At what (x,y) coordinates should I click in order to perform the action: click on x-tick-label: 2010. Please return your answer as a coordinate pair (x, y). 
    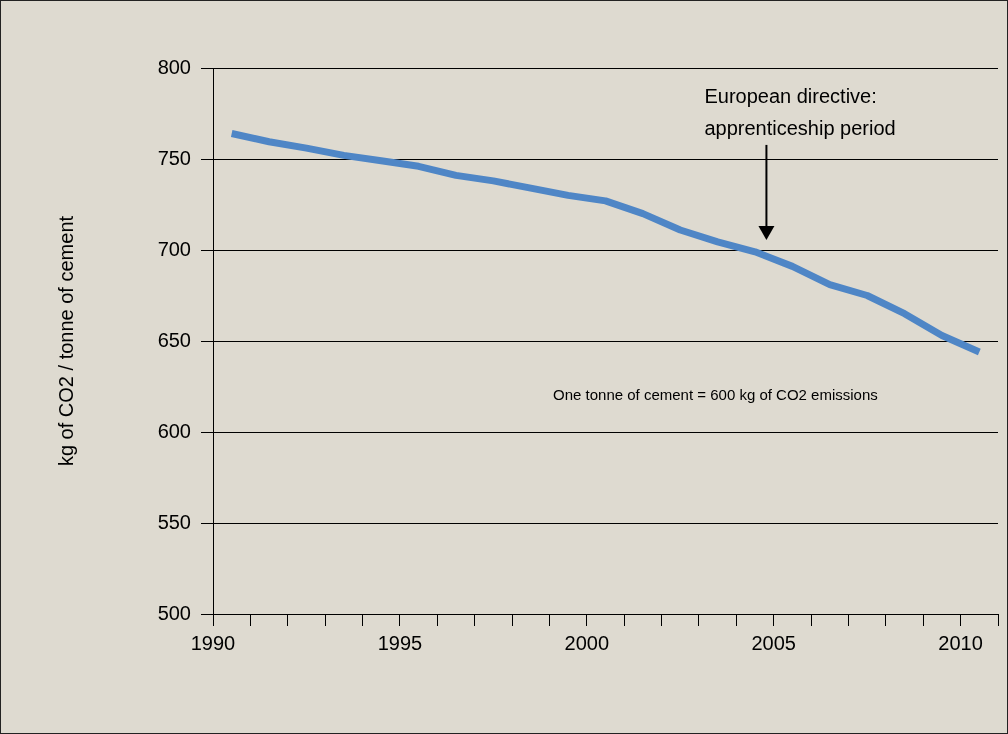
    Looking at the image, I should click on (960, 642).